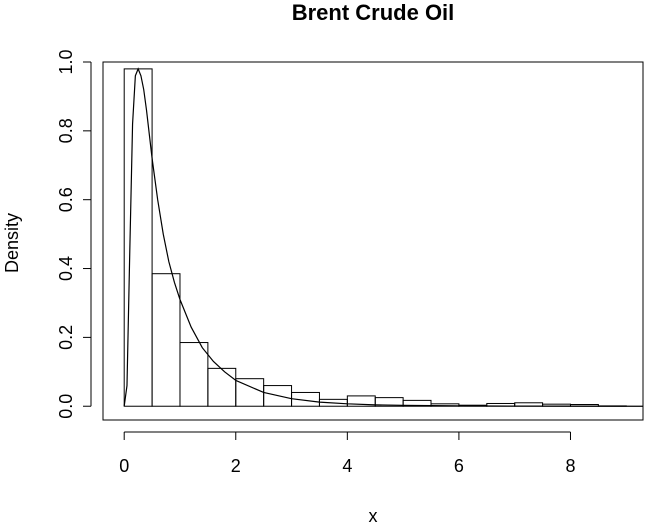  What do you see at coordinates (66, 268) in the screenshot?
I see `y-tick-label: 0.4` at bounding box center [66, 268].